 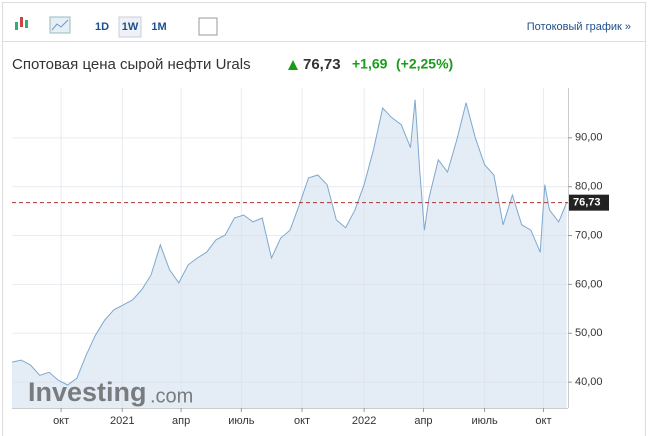 I want to click on area-icon, so click(x=60, y=25).